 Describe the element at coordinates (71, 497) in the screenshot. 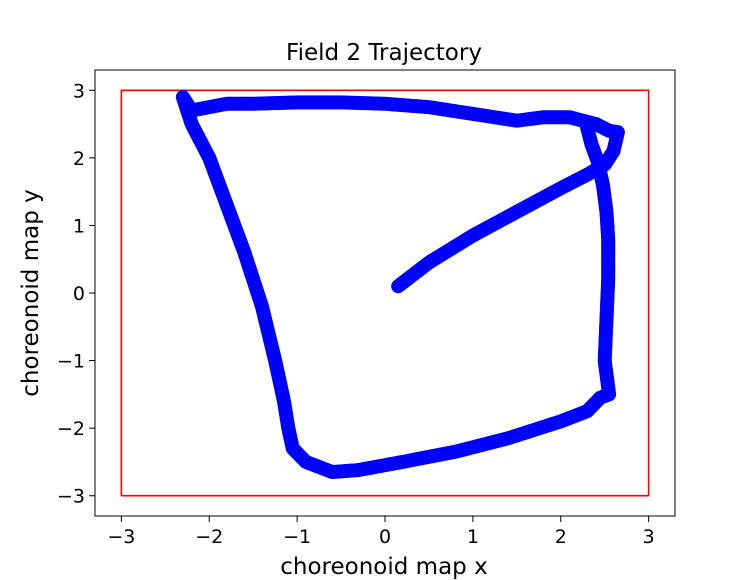

I see `y-tick-label: −3` at that location.